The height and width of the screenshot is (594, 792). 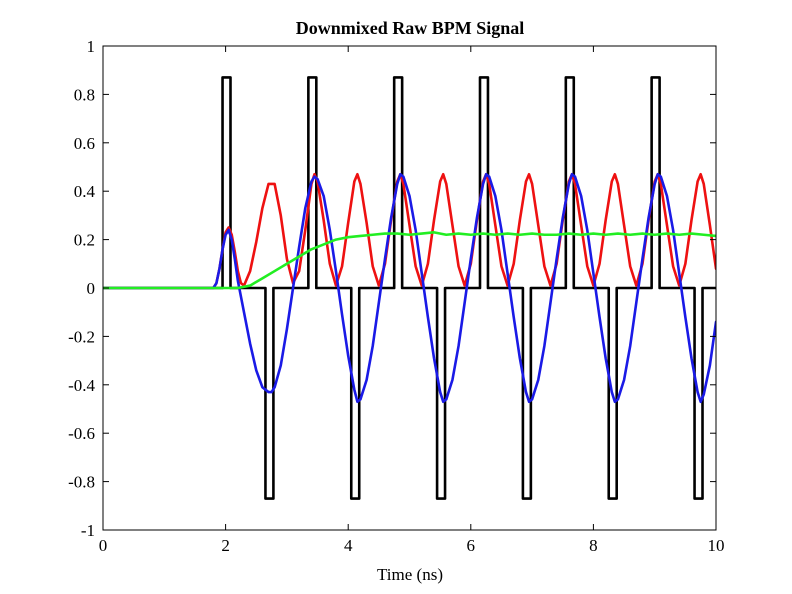 I want to click on x-tick-label: 4, so click(x=348, y=545).